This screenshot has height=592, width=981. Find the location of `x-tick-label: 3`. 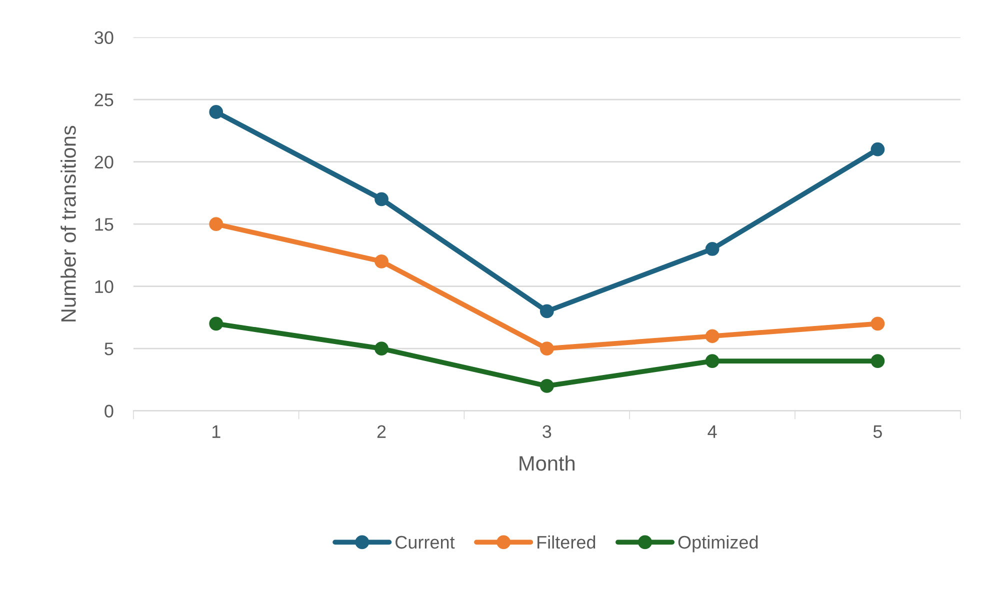

x-tick-label: 3 is located at coordinates (547, 431).